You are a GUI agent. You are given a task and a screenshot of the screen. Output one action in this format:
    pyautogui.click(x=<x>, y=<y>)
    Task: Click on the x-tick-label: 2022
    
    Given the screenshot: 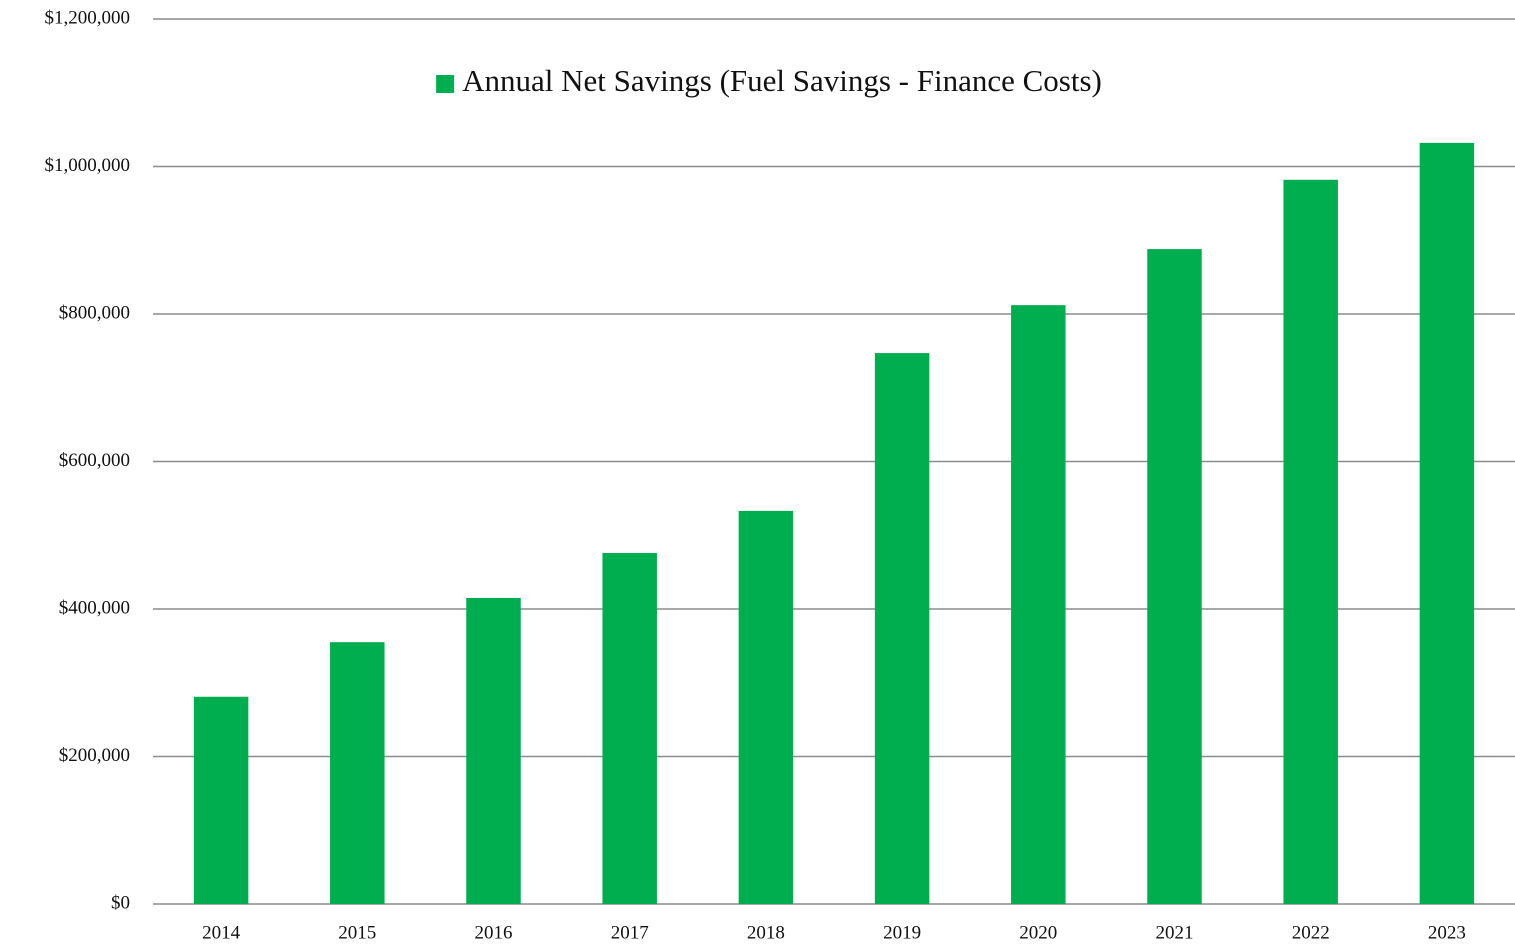 What is the action you would take?
    pyautogui.click(x=1311, y=932)
    